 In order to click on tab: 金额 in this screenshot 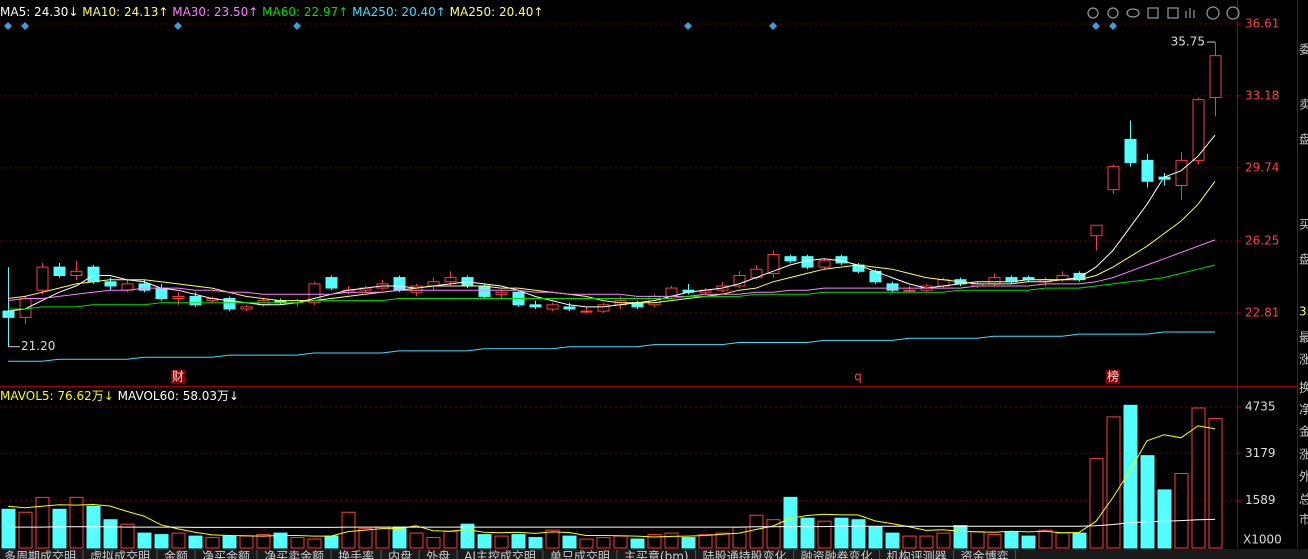, I will do `click(176, 554)`.